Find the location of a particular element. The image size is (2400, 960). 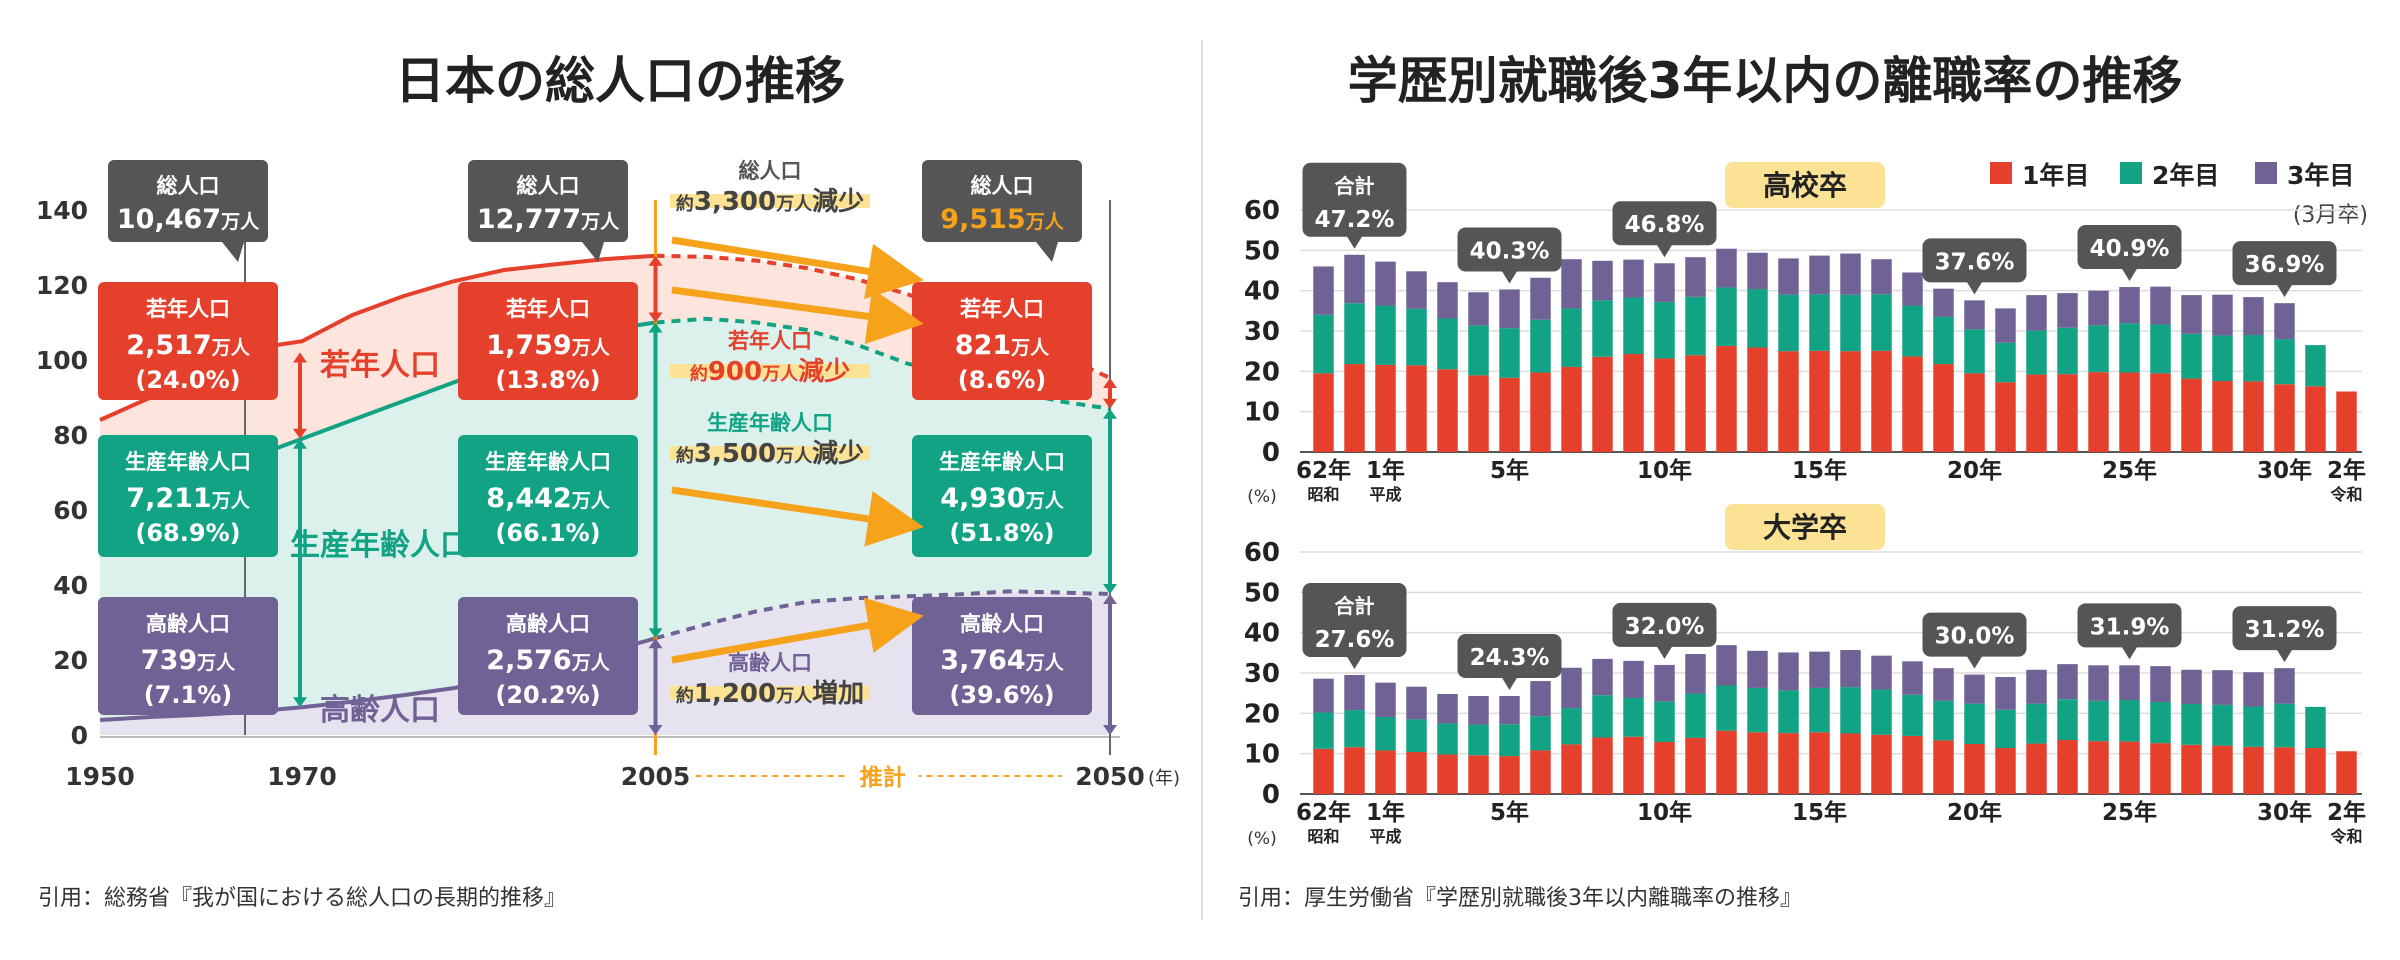

working-arrow-2005-head-top is located at coordinates (655, 327).